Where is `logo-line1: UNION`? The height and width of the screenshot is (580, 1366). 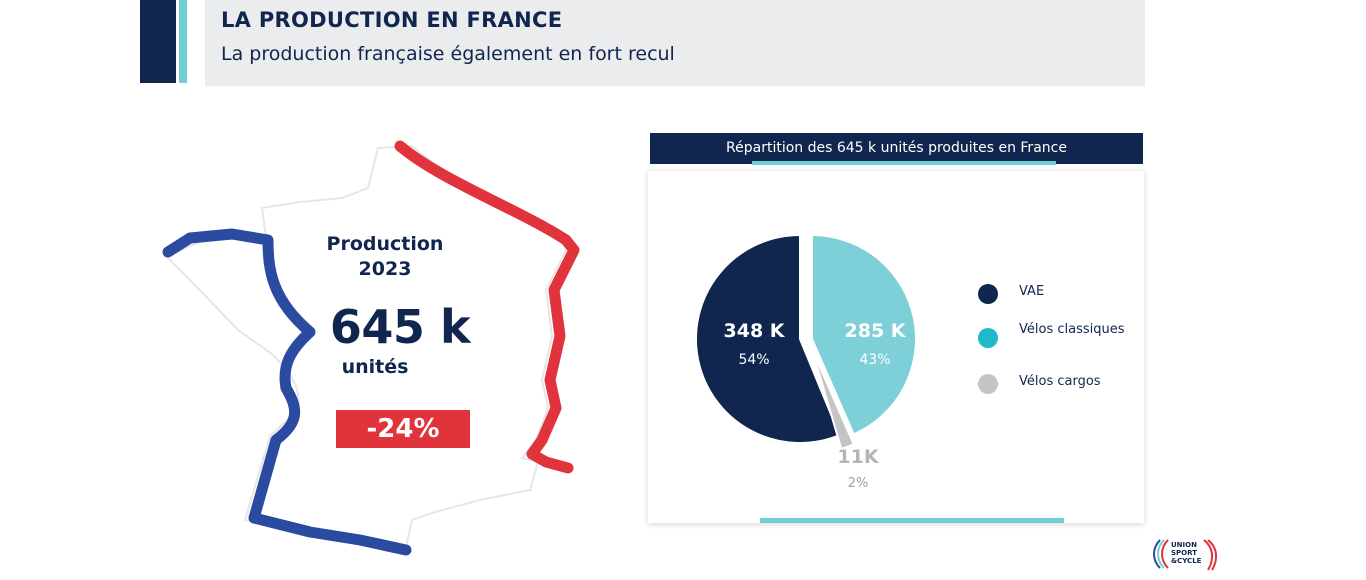
logo-line1: UNION is located at coordinates (1184, 545).